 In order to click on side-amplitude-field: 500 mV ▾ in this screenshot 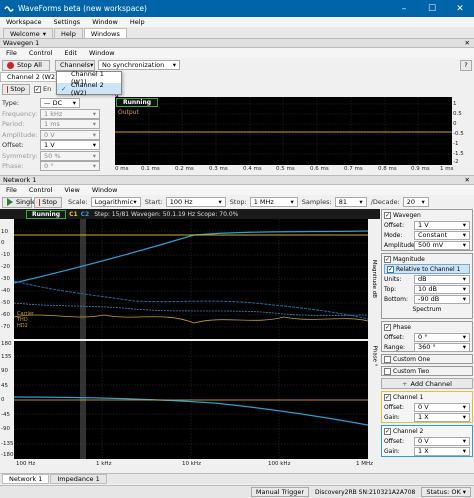, I will do `click(442, 245)`.